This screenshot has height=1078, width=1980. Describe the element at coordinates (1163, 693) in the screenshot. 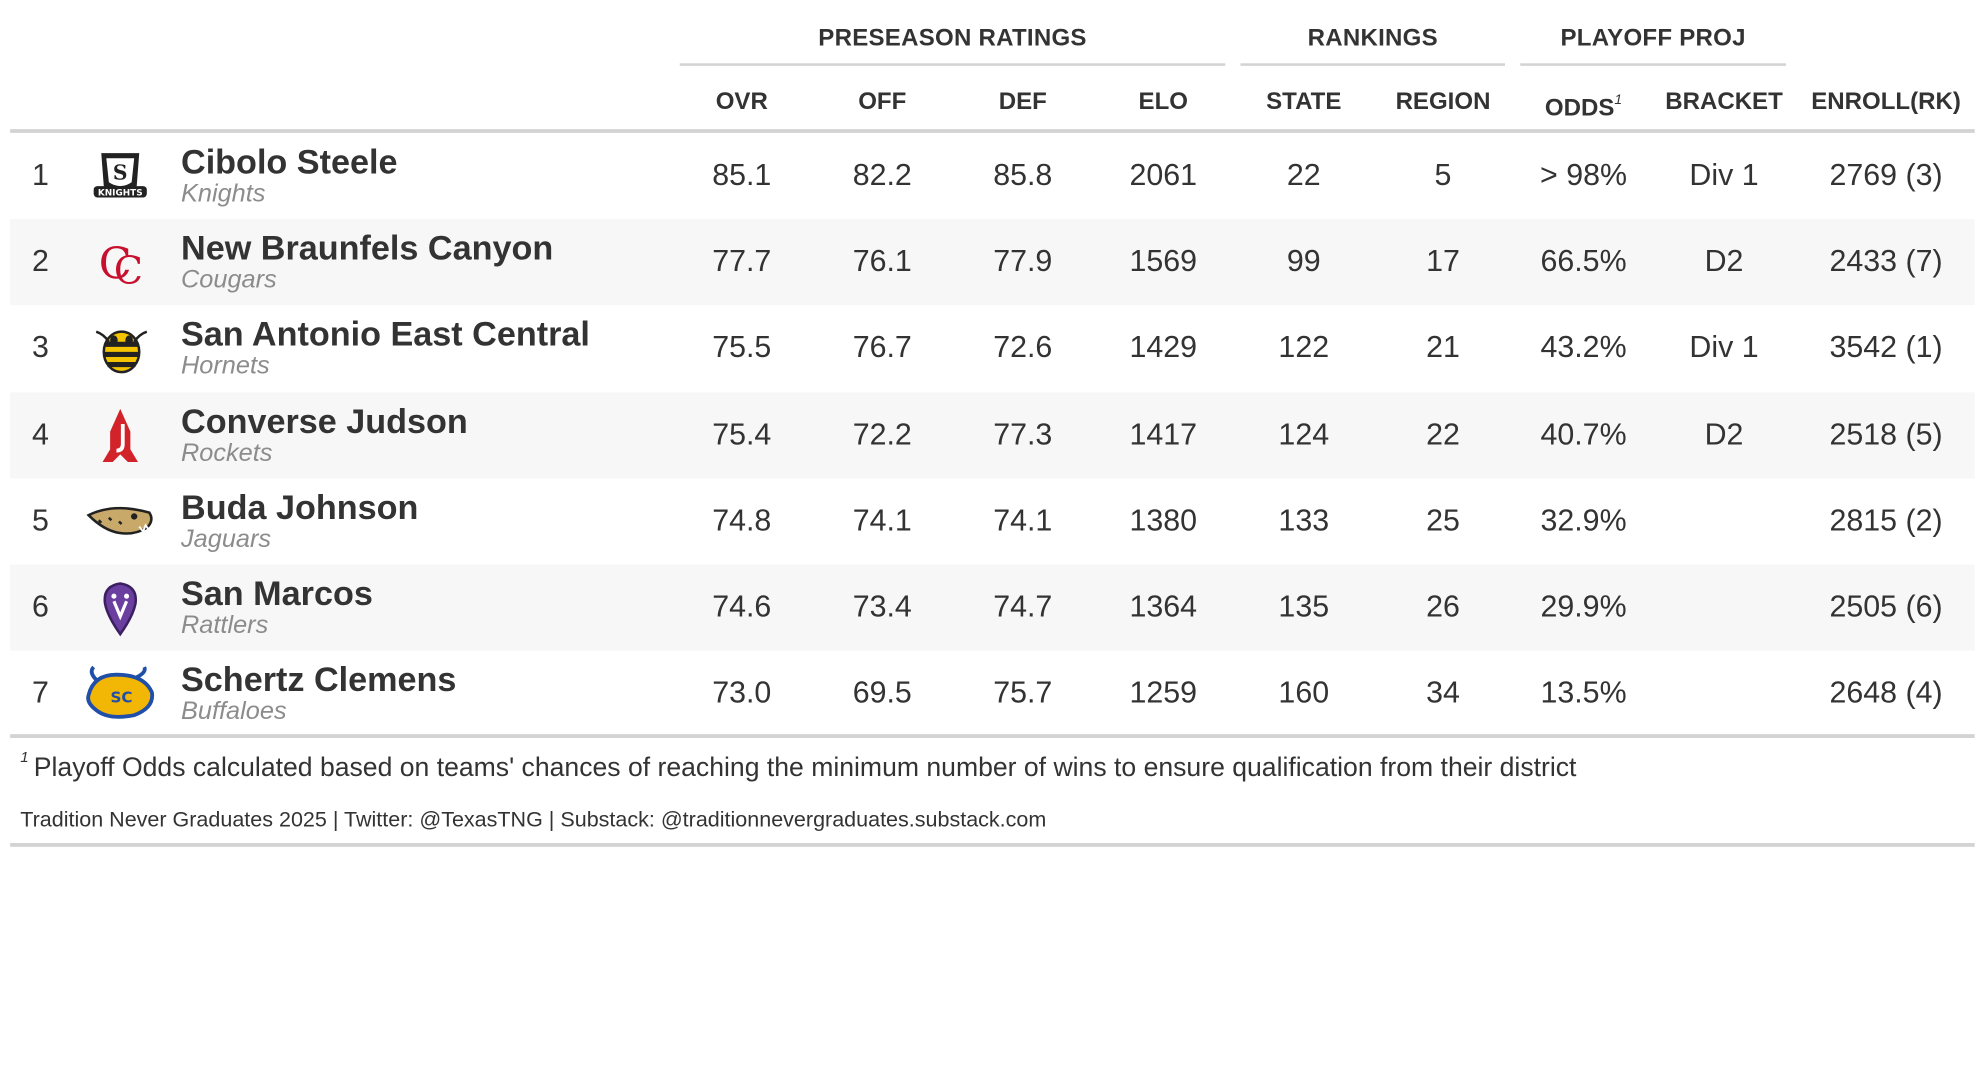

I see `elo-cell: 1259` at that location.